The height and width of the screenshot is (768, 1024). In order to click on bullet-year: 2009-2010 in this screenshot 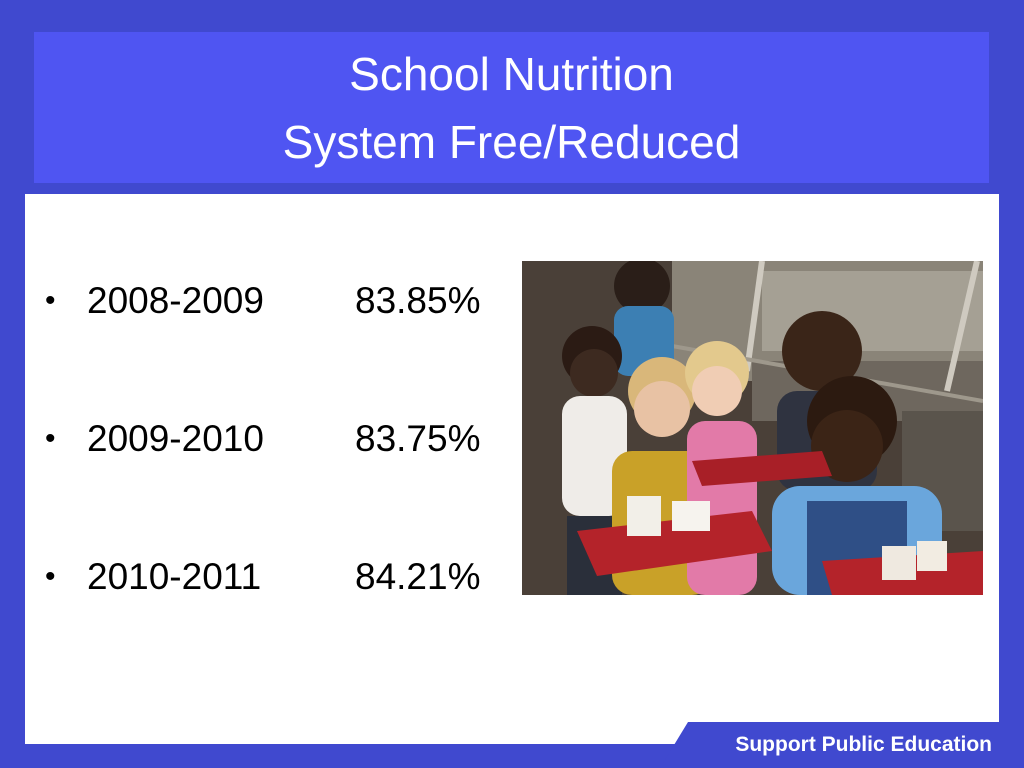, I will do `click(175, 438)`.